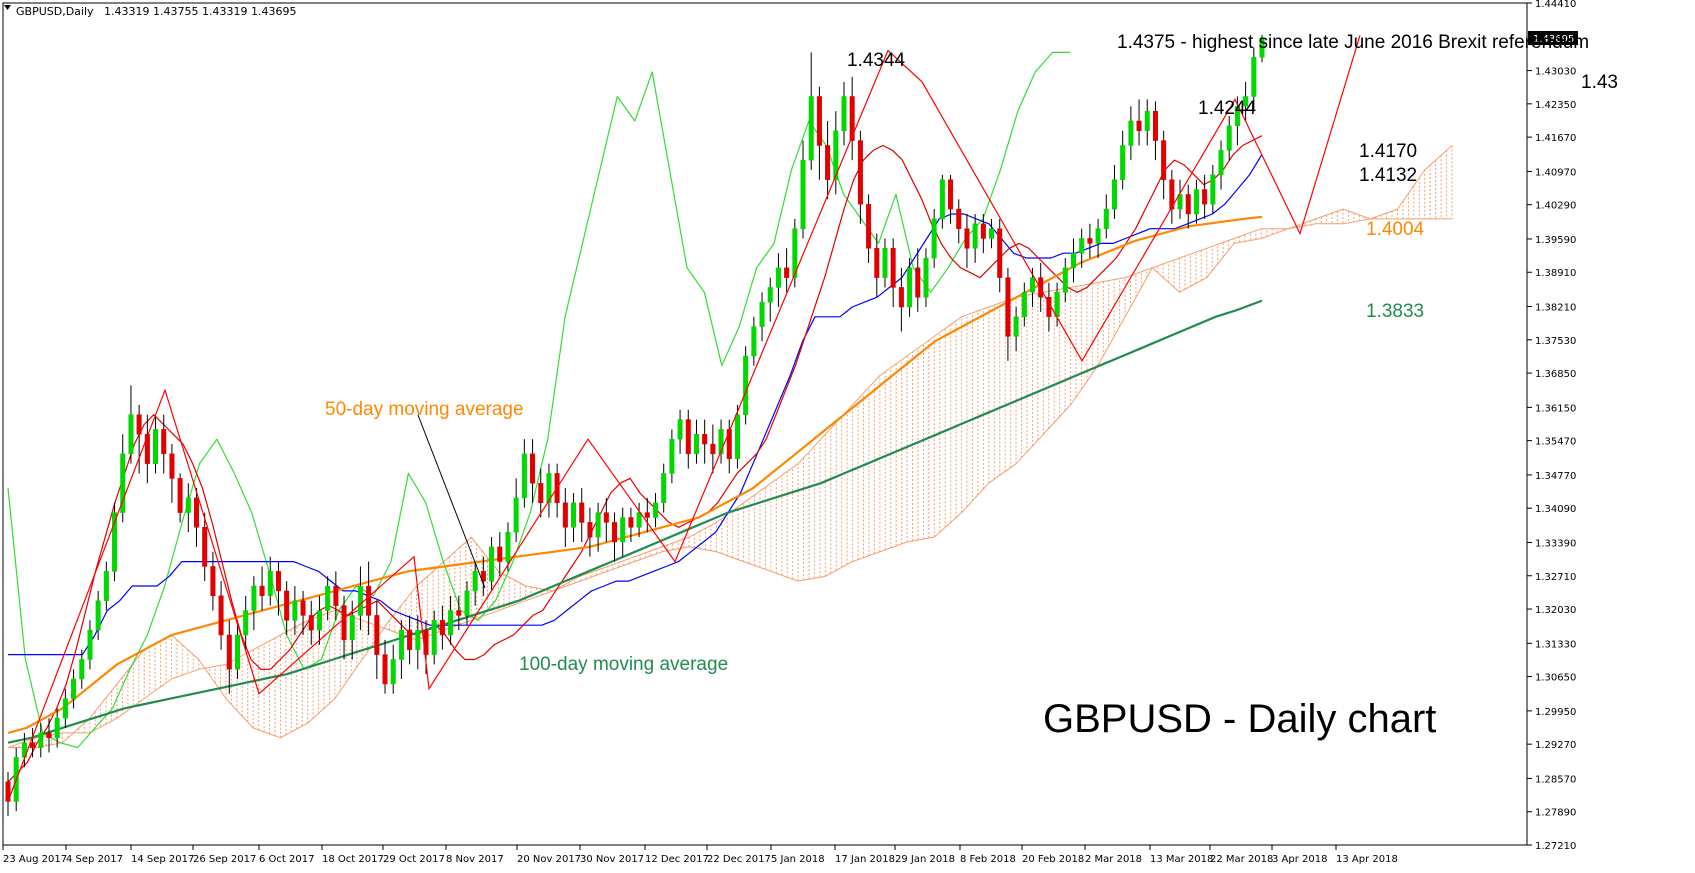 The height and width of the screenshot is (873, 1695). What do you see at coordinates (224, 859) in the screenshot?
I see `x-tick-label: 26 Sep 2017` at bounding box center [224, 859].